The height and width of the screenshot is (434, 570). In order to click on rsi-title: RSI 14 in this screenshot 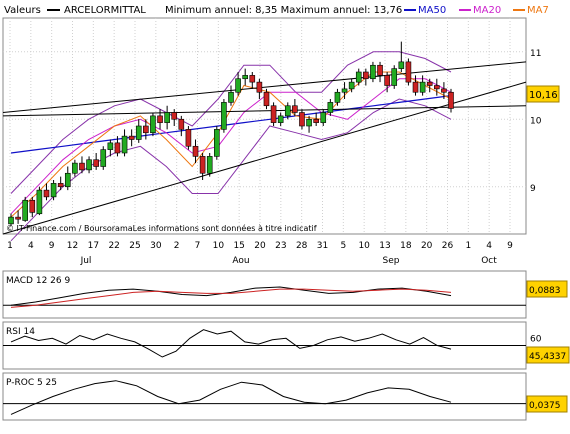, I will do `click(20, 332)`.